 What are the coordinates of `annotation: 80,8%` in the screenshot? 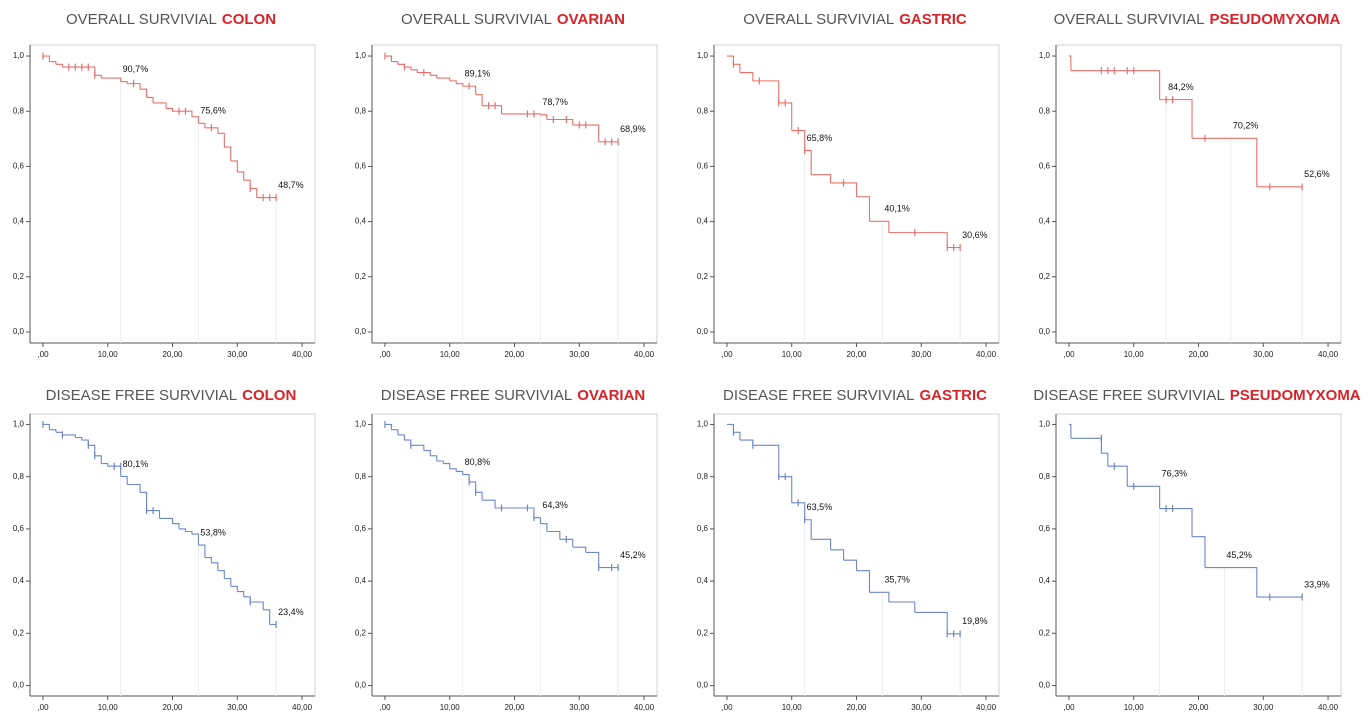 It's located at (478, 462).